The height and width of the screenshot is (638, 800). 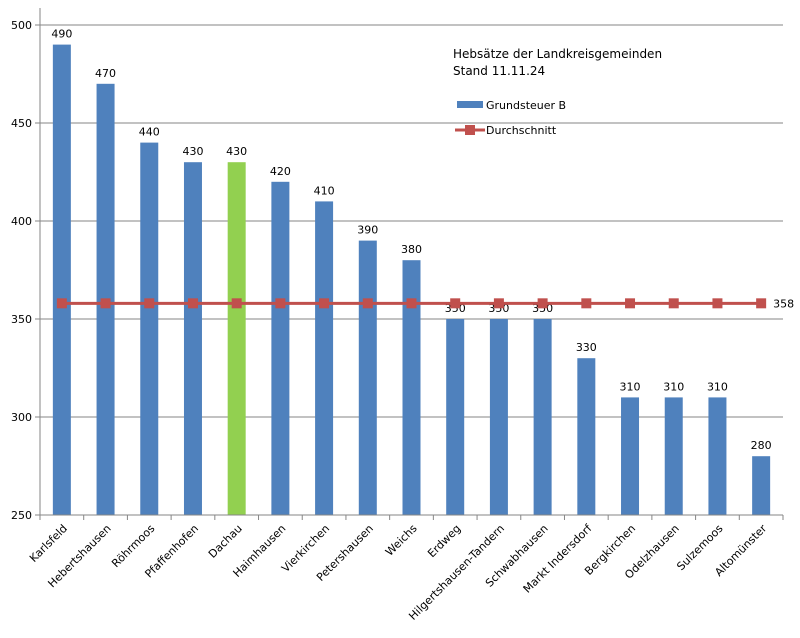 I want to click on data-label: 390, so click(x=367, y=230).